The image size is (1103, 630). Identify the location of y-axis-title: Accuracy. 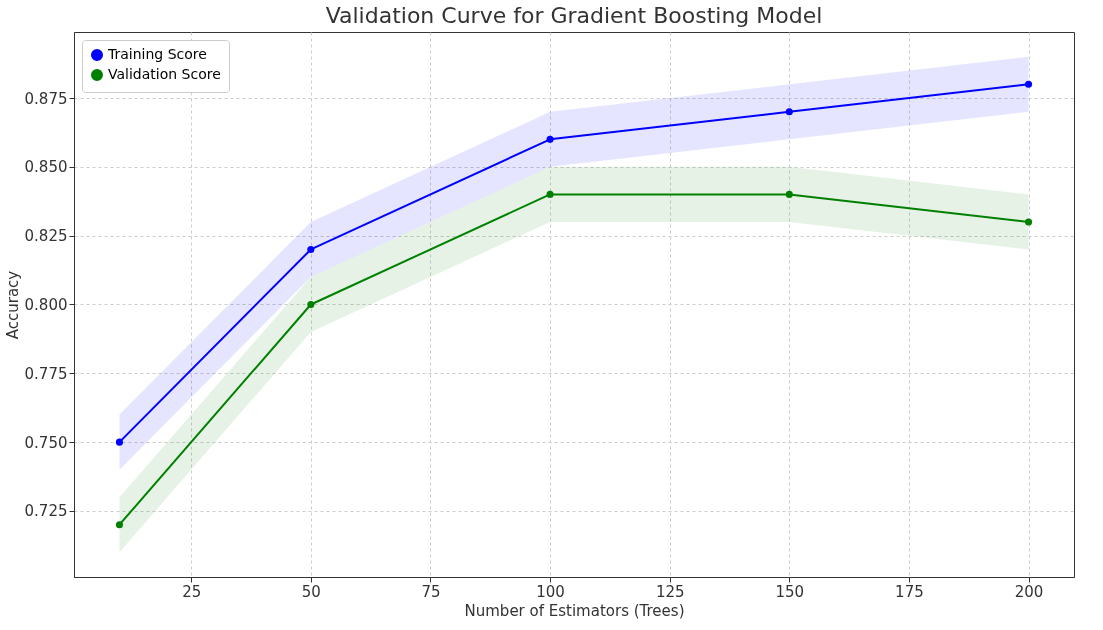
(12, 305).